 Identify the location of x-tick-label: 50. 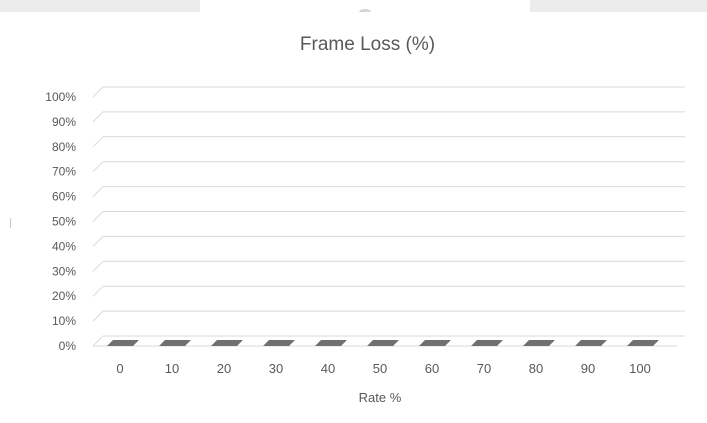
(380, 368).